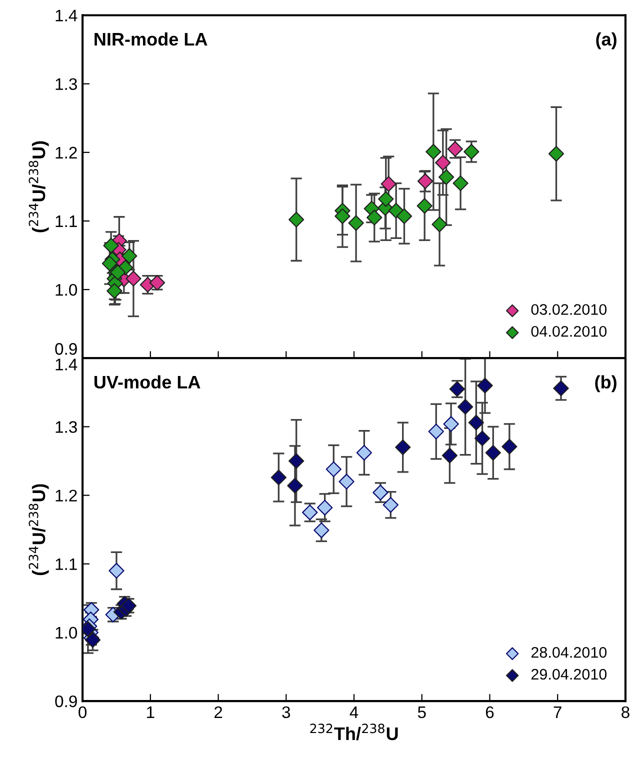  Describe the element at coordinates (626, 712) in the screenshot. I see `x-tick-label: 8` at that location.